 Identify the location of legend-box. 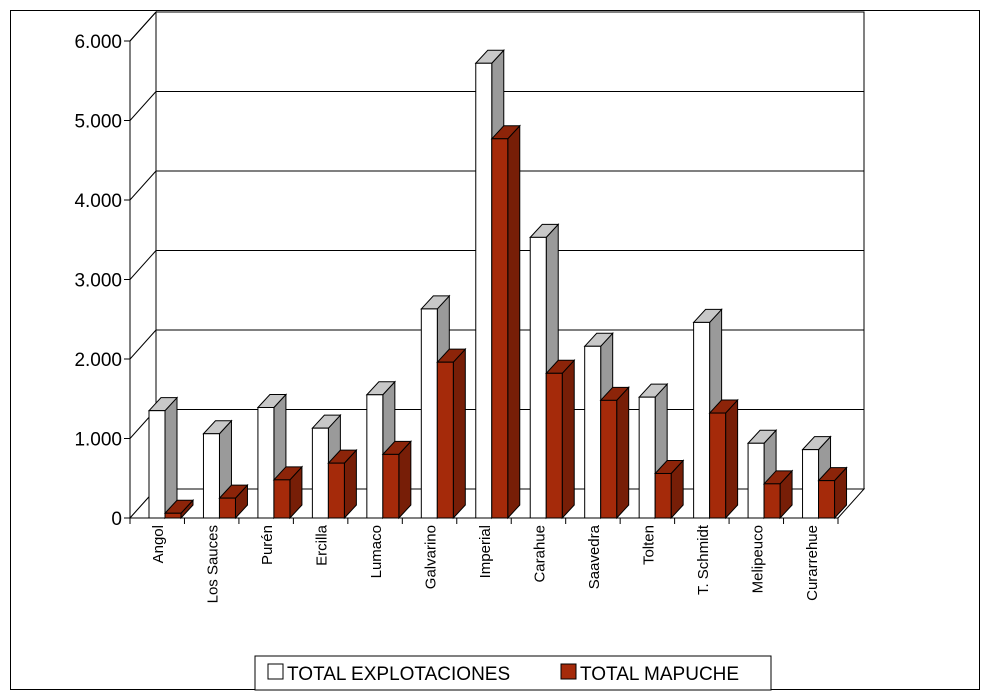
(513, 673).